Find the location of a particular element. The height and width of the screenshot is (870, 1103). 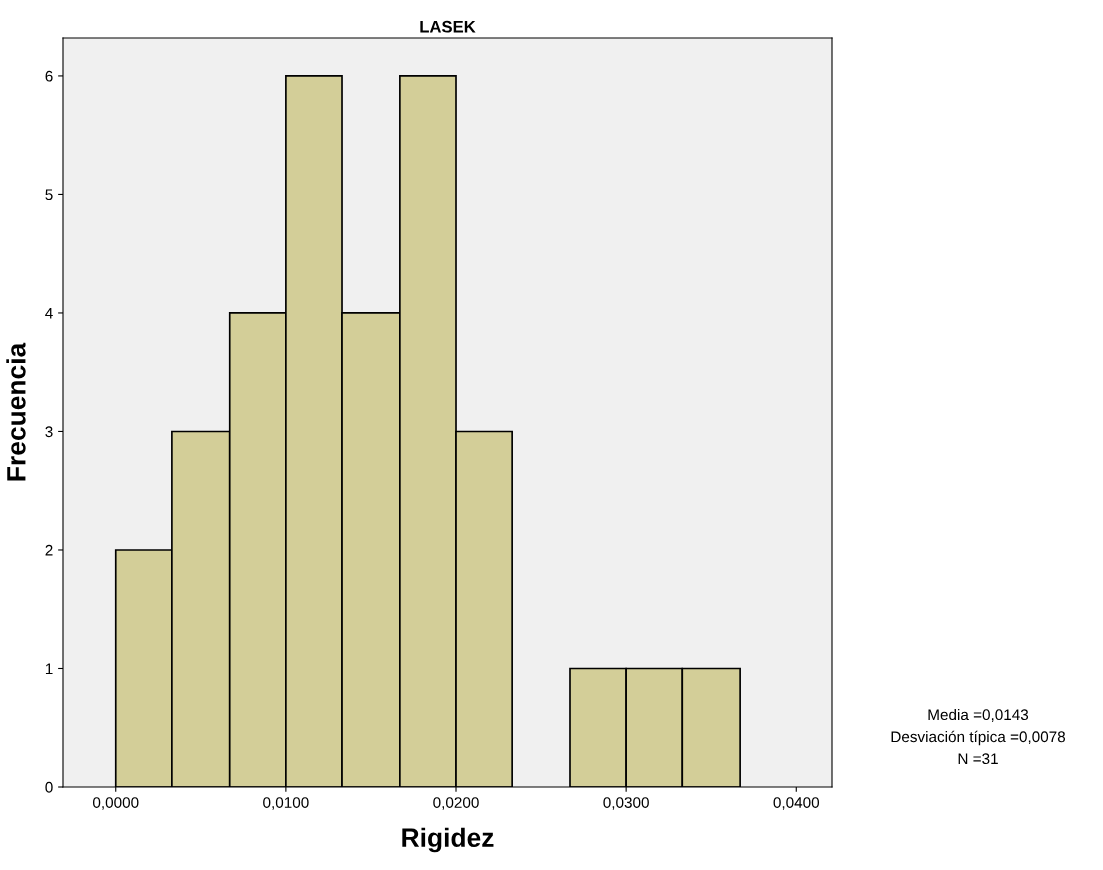

chart-title: LASEK is located at coordinates (448, 26).